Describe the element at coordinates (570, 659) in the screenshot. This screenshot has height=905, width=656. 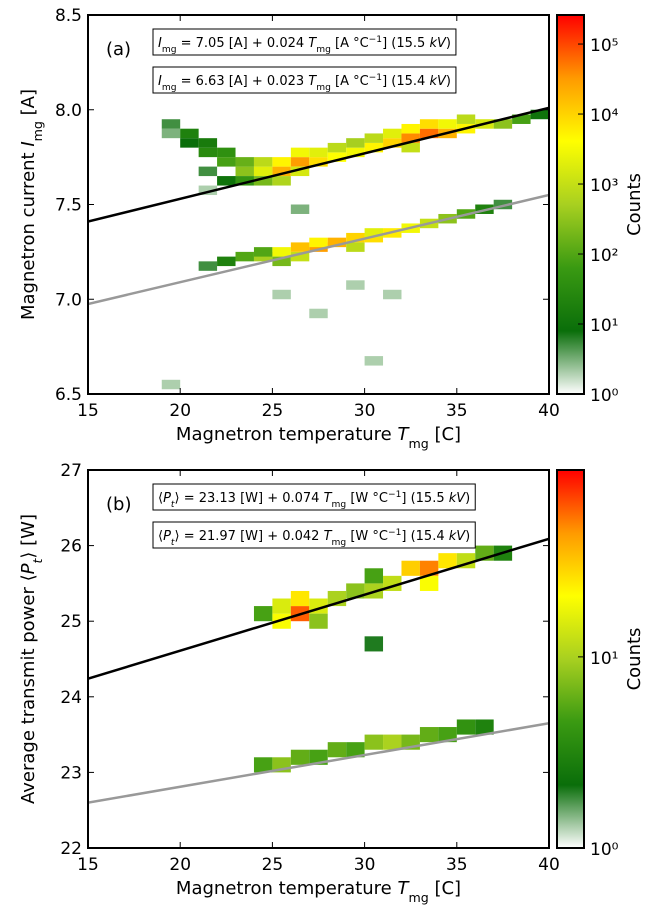
I see `colorbar` at that location.